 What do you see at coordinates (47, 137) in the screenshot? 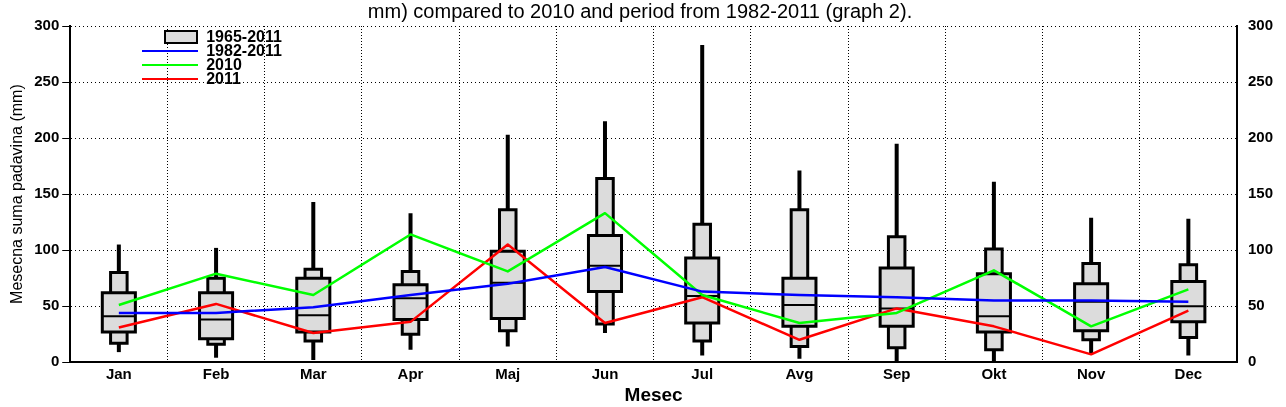
I see `y-tick-label: 200` at bounding box center [47, 137].